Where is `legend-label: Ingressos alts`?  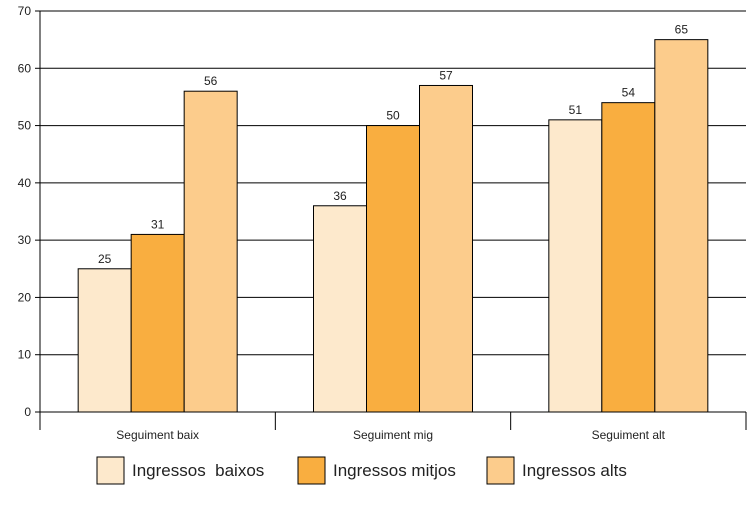 legend-label: Ingressos alts is located at coordinates (574, 470).